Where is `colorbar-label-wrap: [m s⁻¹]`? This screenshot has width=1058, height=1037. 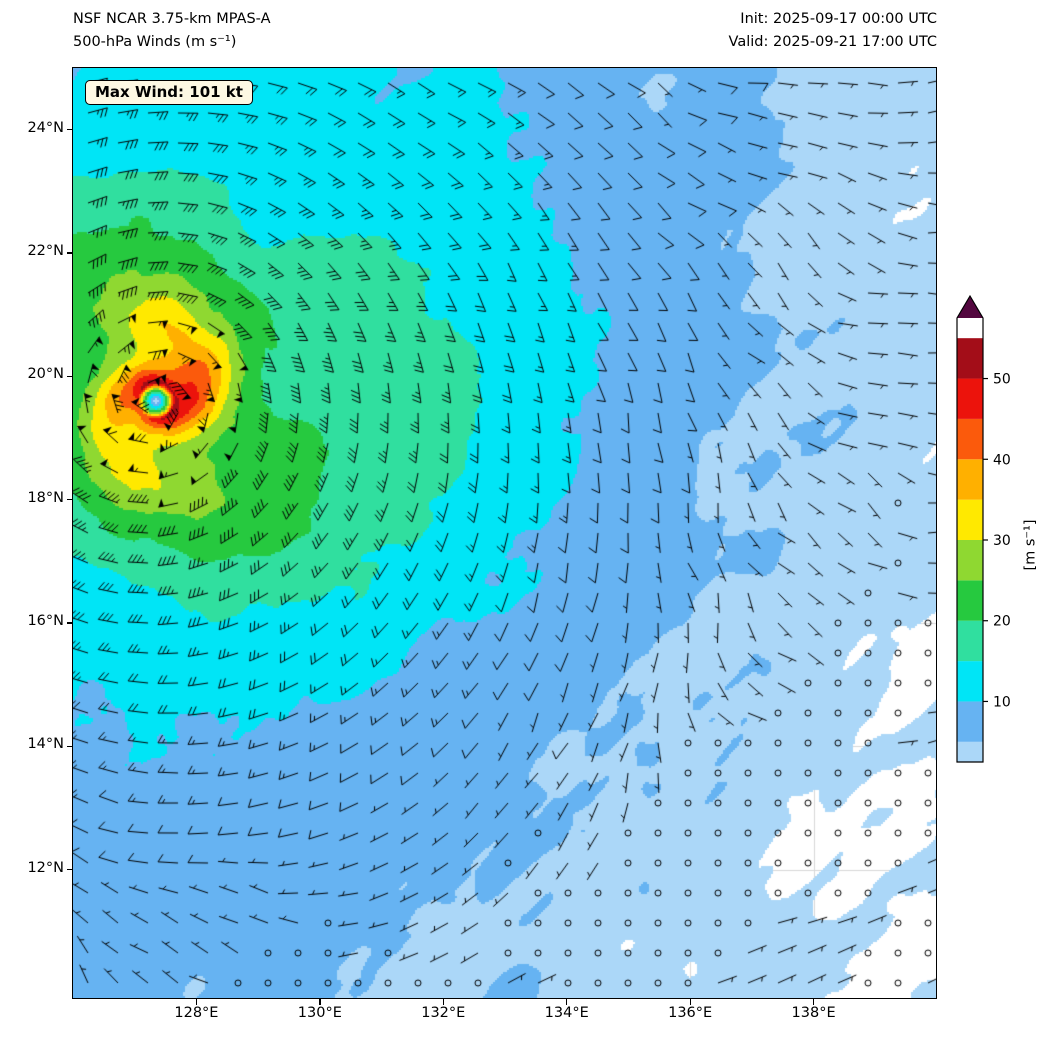 colorbar-label-wrap: [m s⁻¹] is located at coordinates (1031, 545).